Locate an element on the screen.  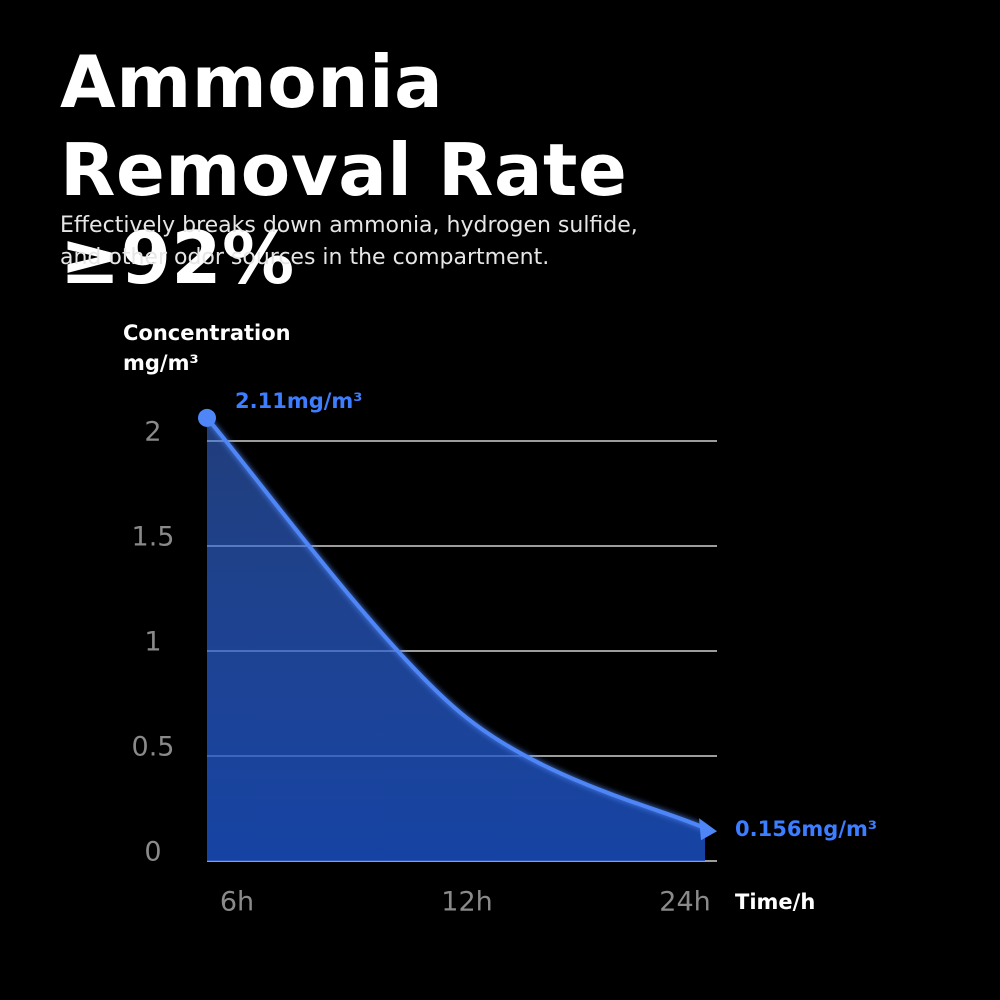
y-tick-label: 0 is located at coordinates (152, 852).